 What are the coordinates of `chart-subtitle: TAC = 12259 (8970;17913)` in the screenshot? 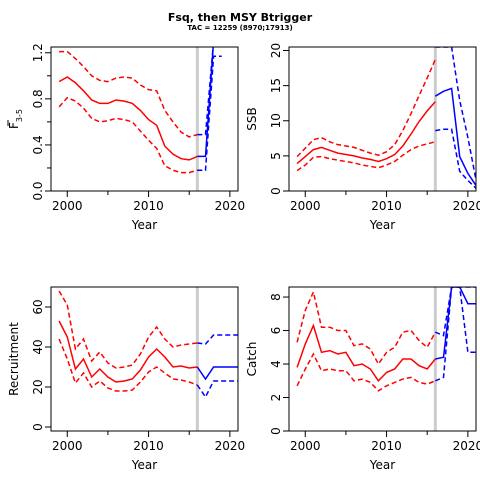 It's located at (239, 28).